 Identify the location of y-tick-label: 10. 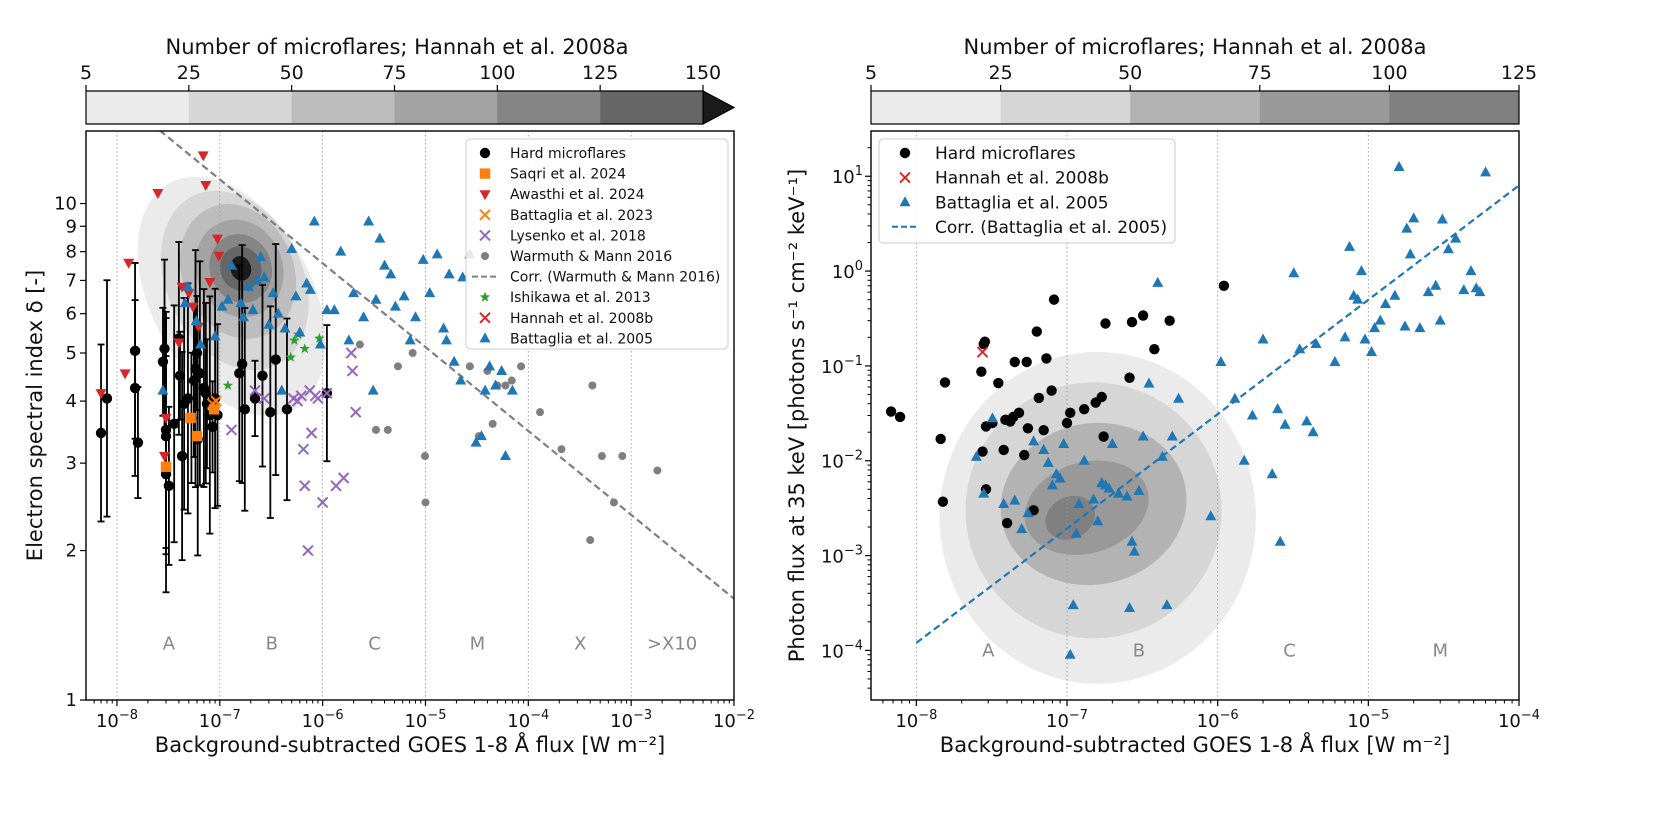
(65, 204).